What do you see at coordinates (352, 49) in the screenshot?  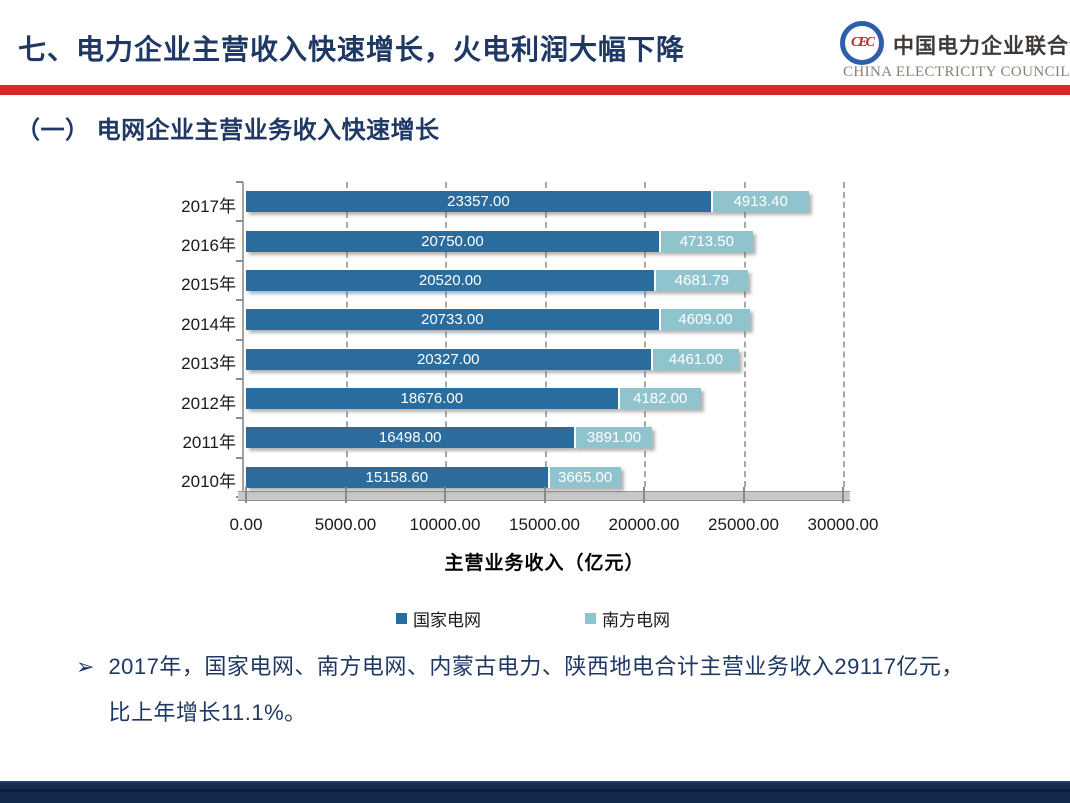 I see `slide-title: 七、电力企业主营收入快速增长，火电利润大幅下降` at bounding box center [352, 49].